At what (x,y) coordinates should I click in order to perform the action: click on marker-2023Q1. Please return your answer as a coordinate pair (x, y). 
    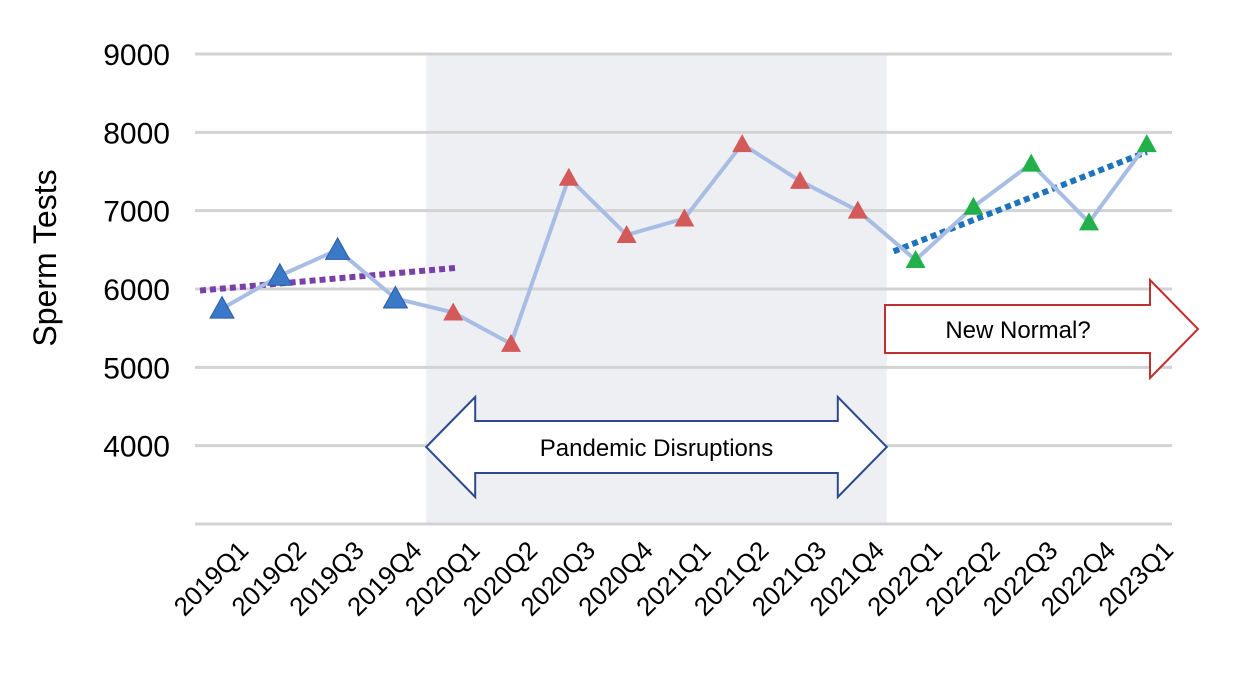
    Looking at the image, I should click on (1146, 143).